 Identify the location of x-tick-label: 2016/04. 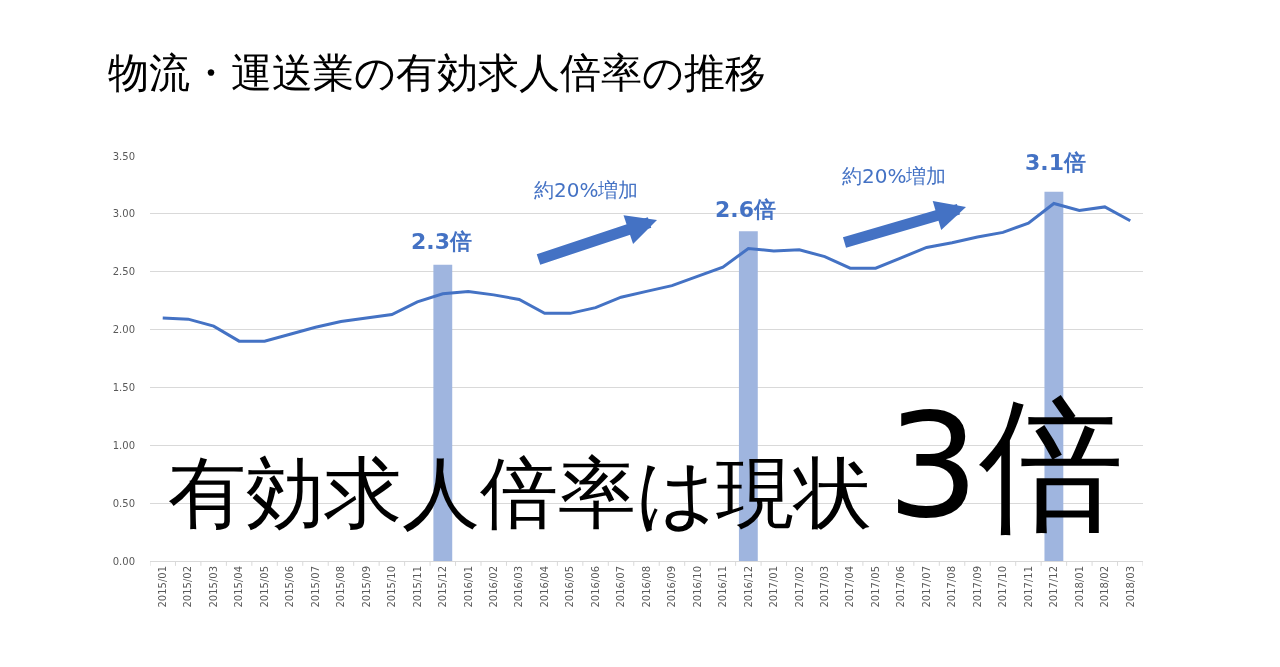
(544, 587).